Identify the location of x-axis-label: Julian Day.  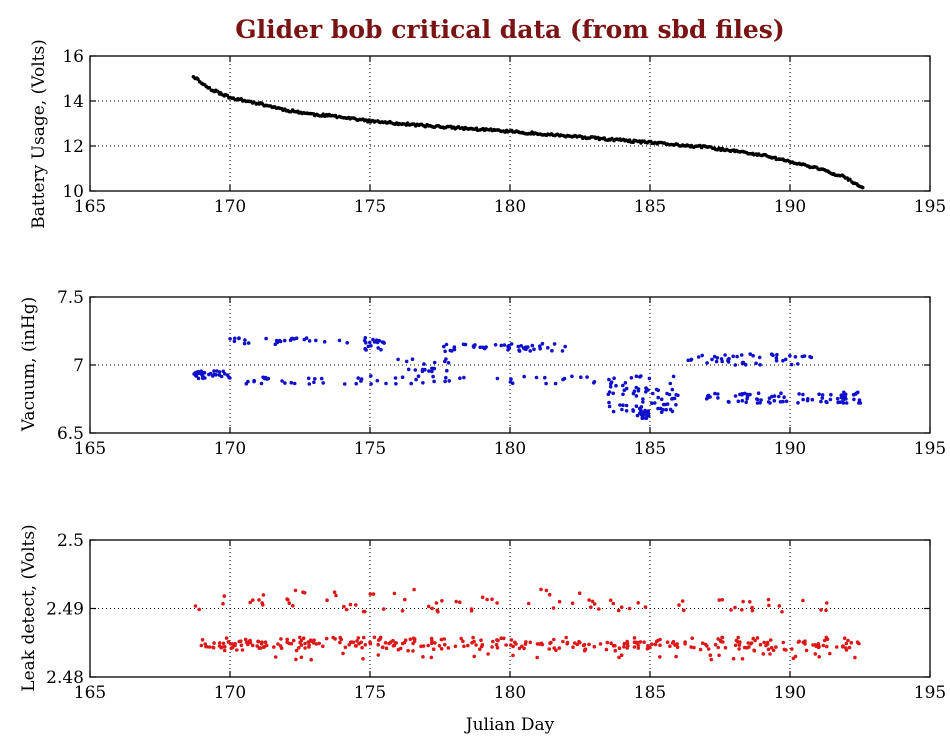
(509, 725).